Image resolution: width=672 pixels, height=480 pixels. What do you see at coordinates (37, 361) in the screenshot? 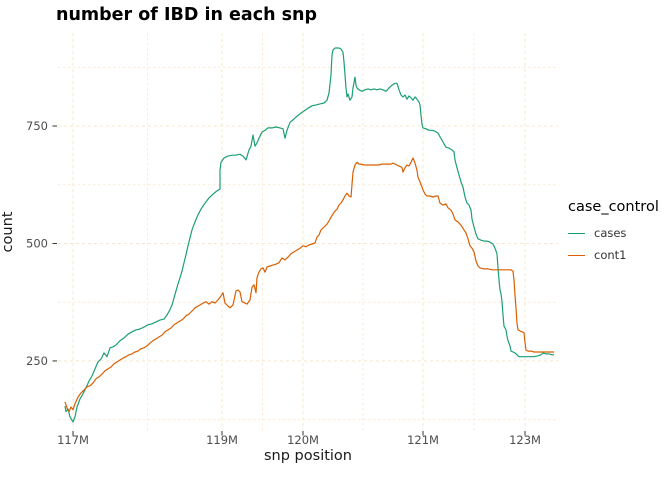
I see `y-tick-label: 250` at bounding box center [37, 361].